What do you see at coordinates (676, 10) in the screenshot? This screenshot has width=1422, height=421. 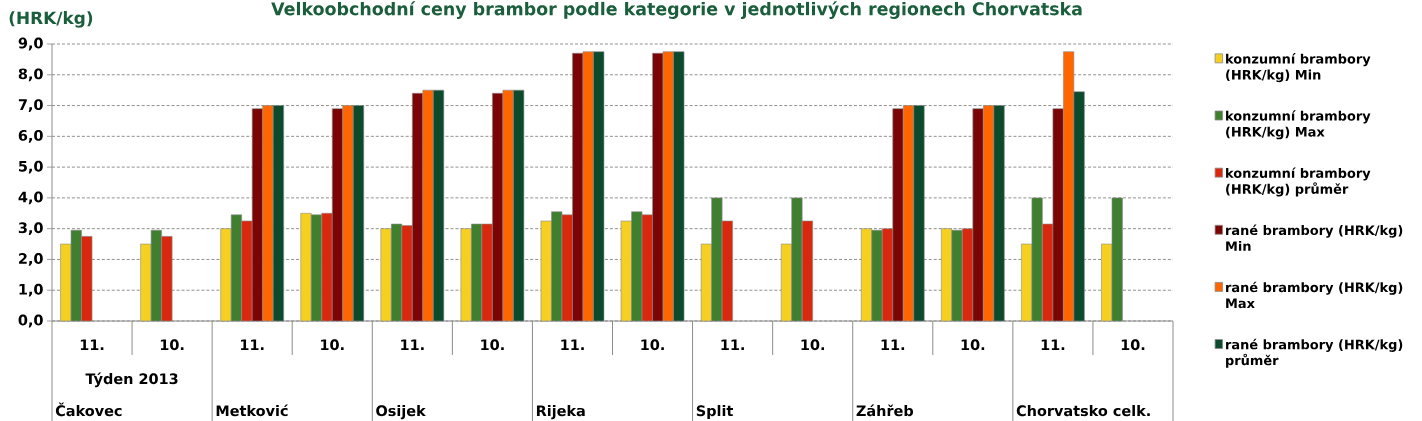 I see `chart-title: Velkoobchodní ceny brambor podle kategorie v jednotlivých regionech Chorvatska` at bounding box center [676, 10].